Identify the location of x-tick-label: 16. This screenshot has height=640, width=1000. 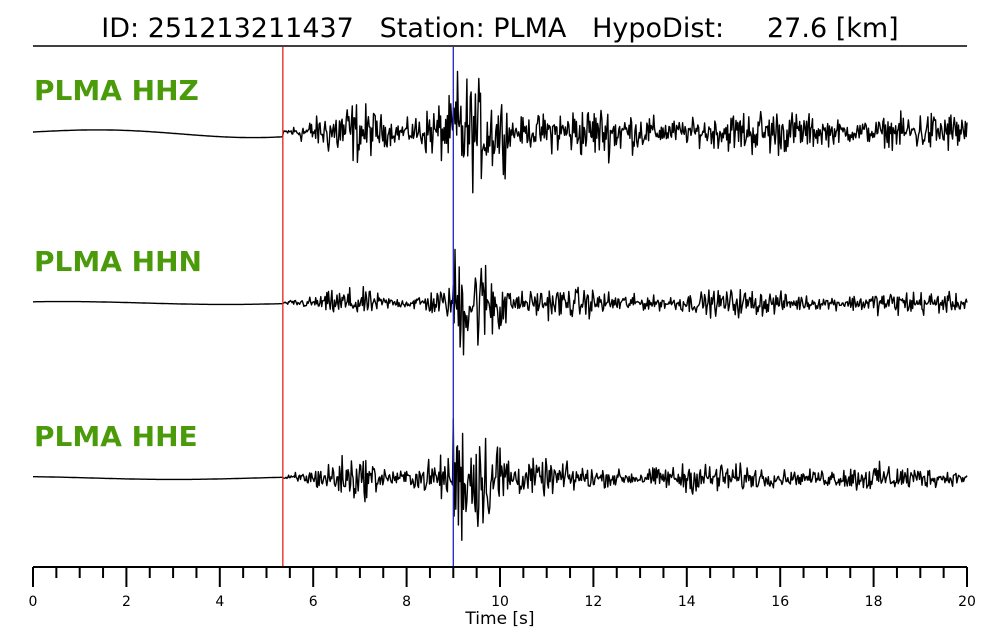
(780, 602).